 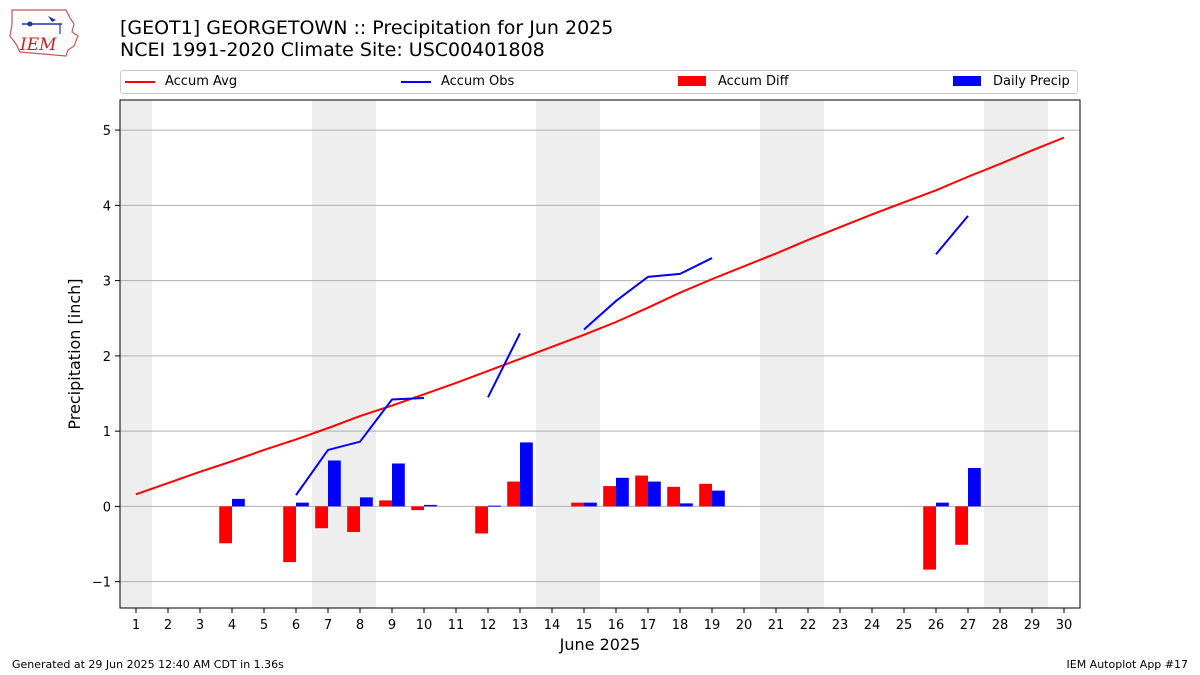 I want to click on y-axis-ticks: −1 0 1 2 3 4 5, so click(x=106, y=357).